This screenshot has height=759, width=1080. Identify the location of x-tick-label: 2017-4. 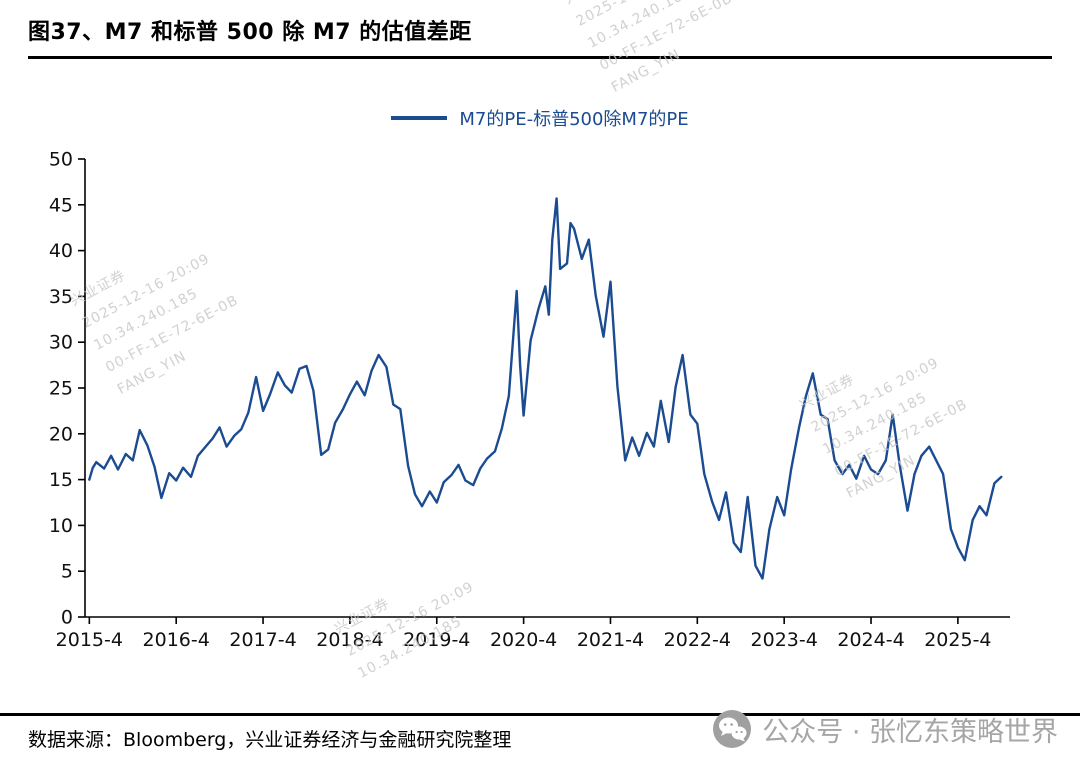
(262, 640).